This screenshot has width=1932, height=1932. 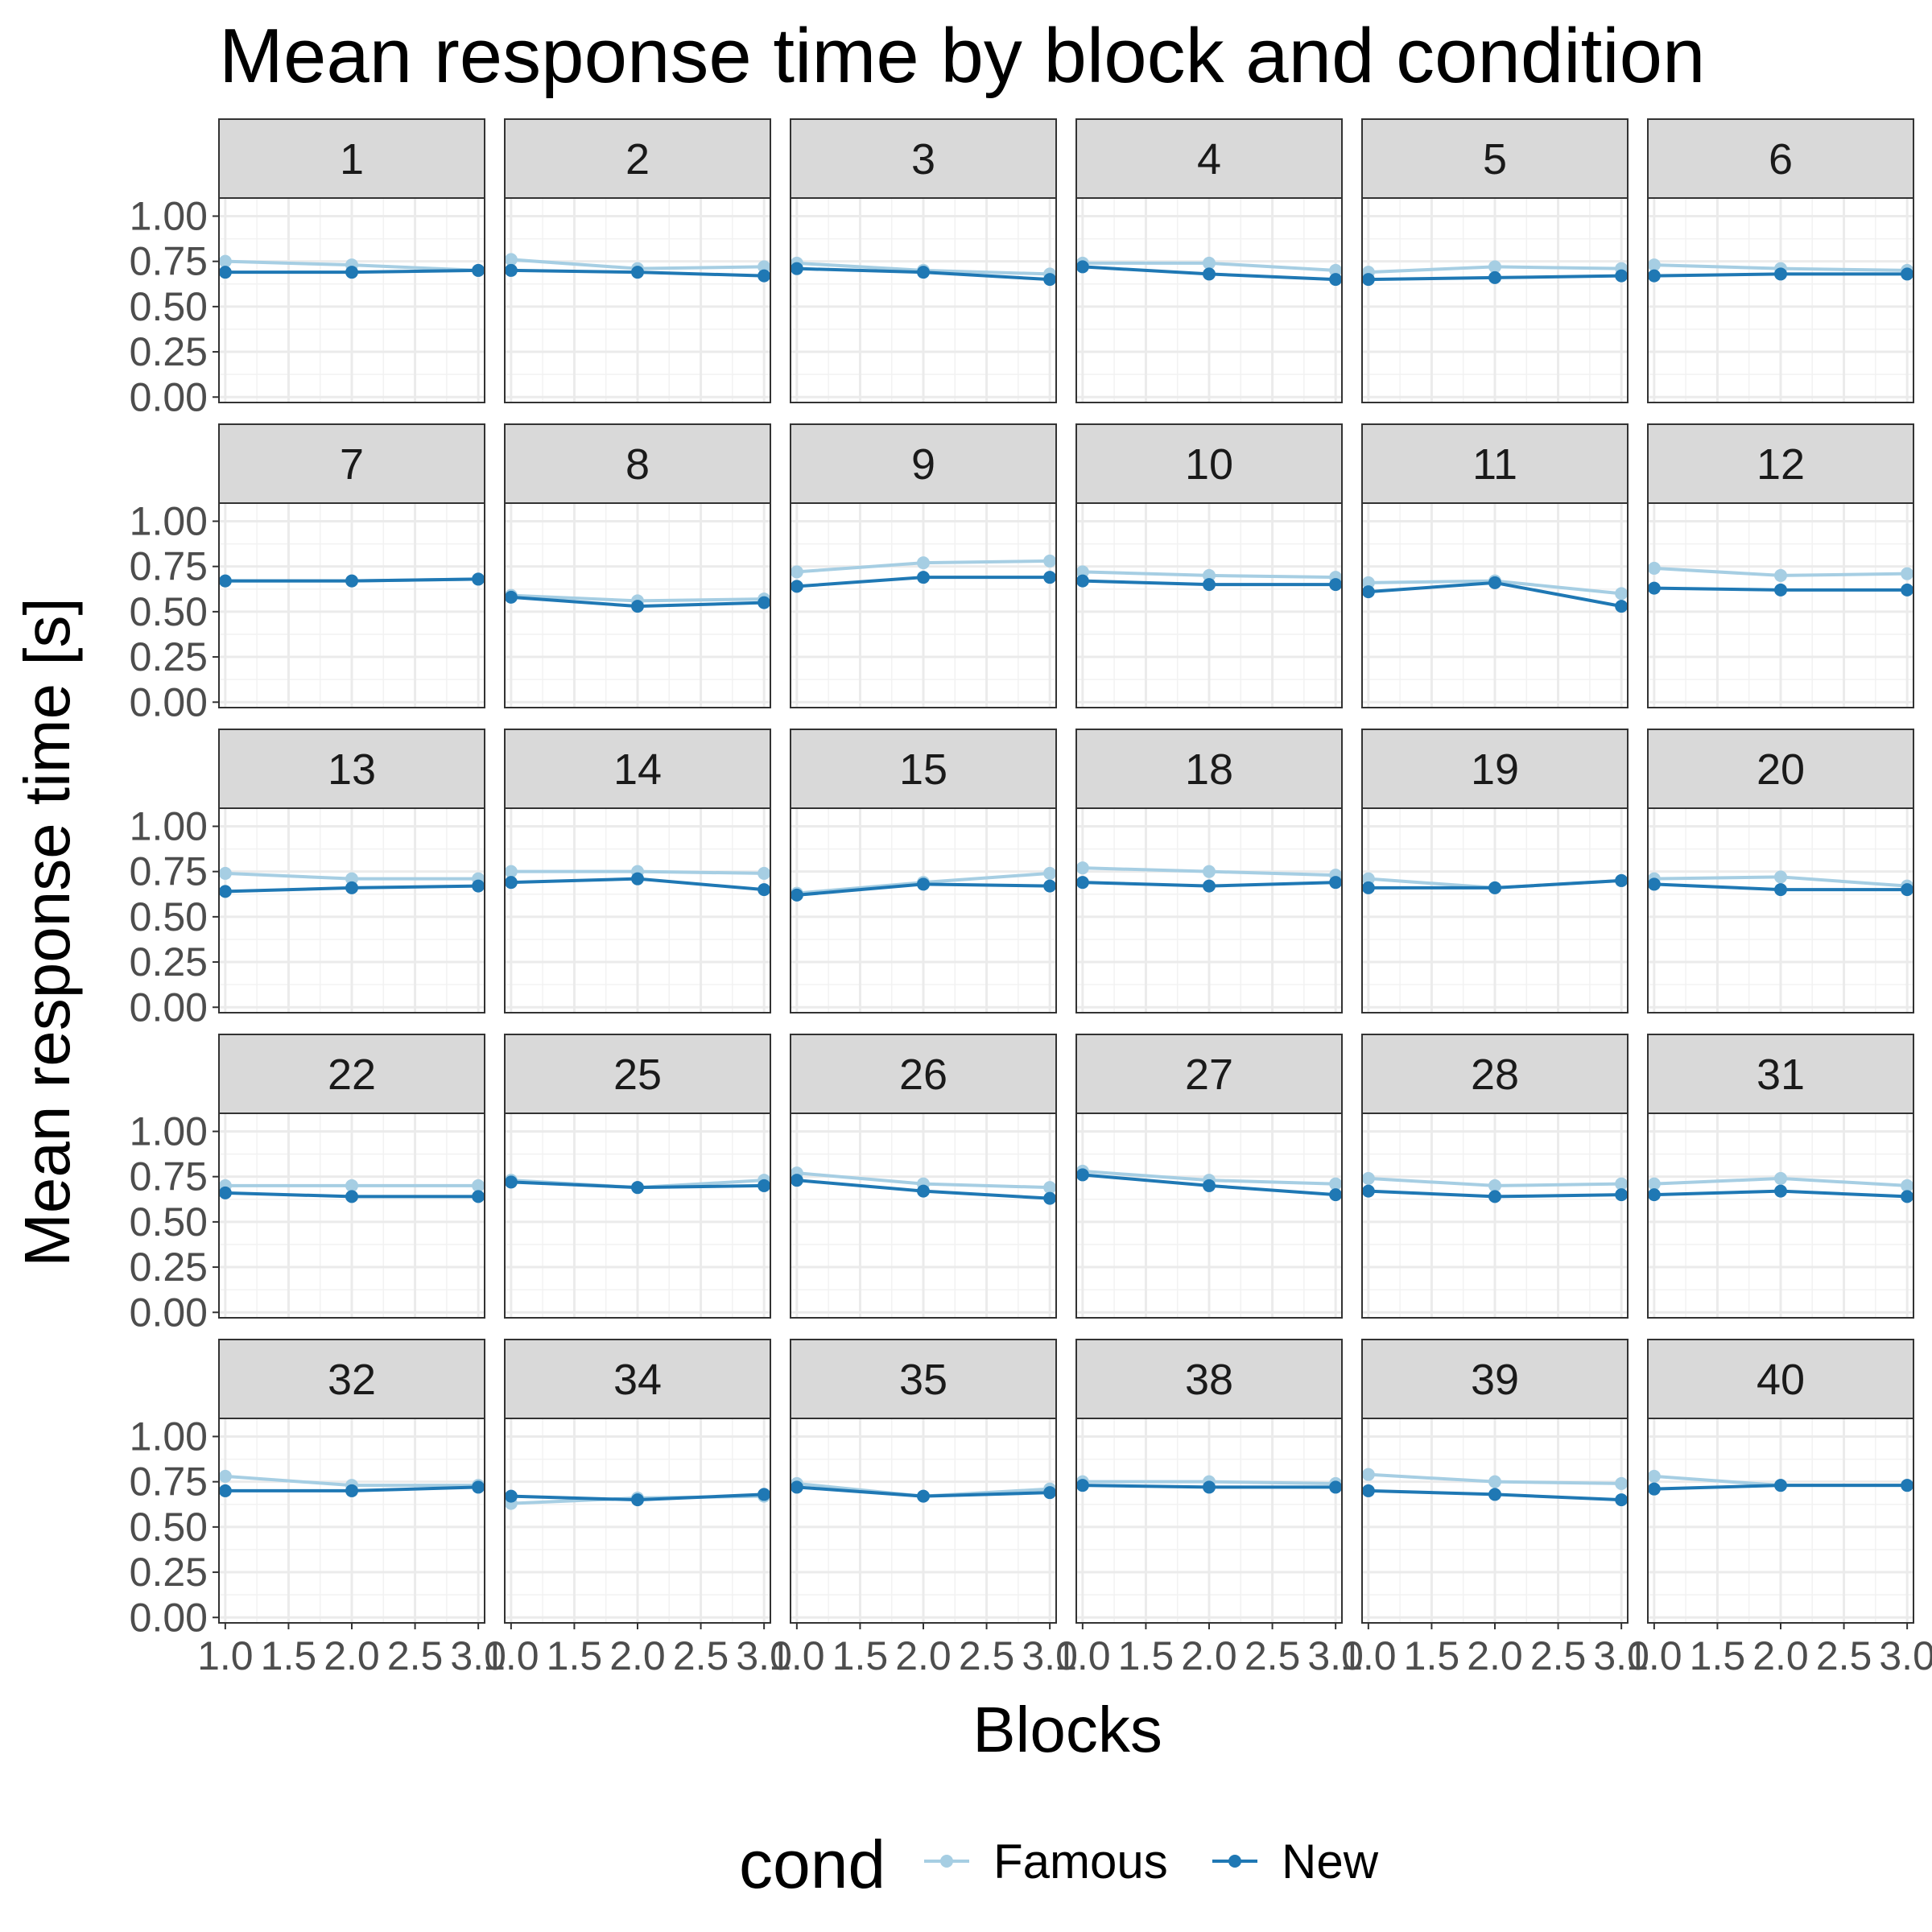 What do you see at coordinates (637, 769) in the screenshot?
I see `facet-label: 14` at bounding box center [637, 769].